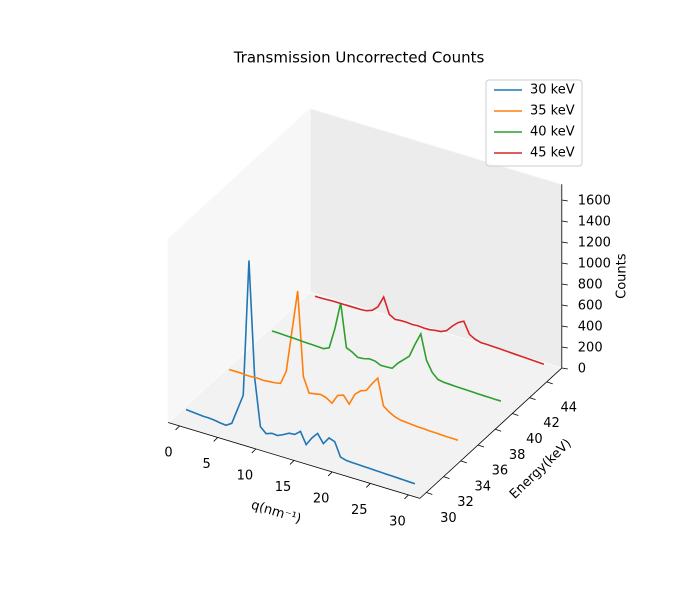  Describe the element at coordinates (582, 369) in the screenshot. I see `z-tick-label: 0` at that location.